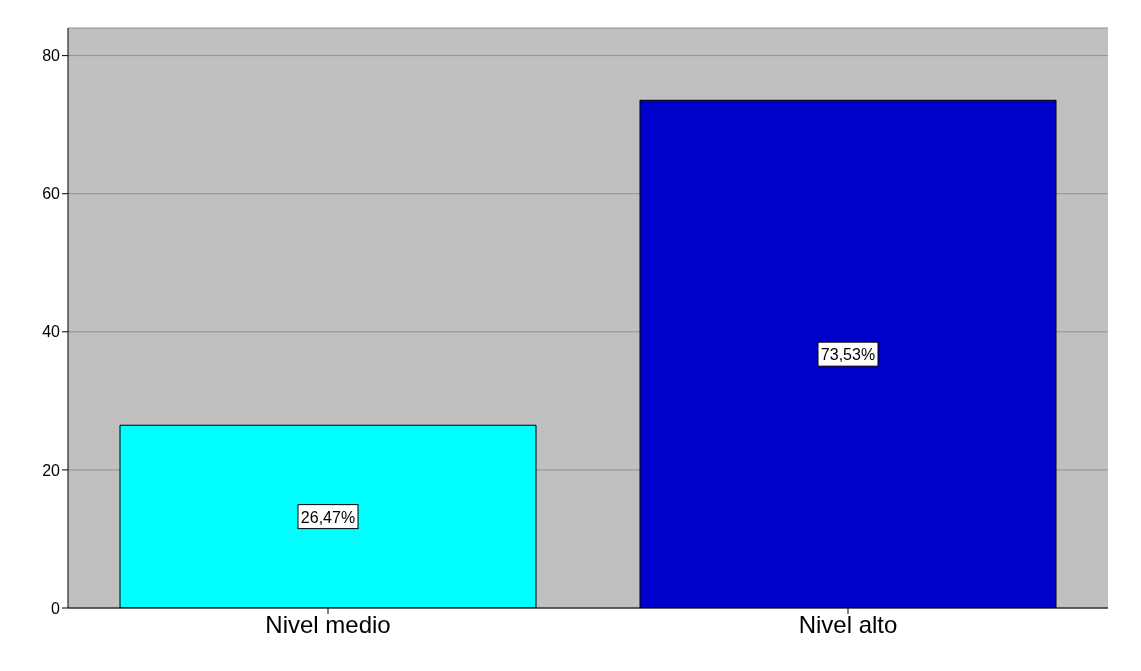  Describe the element at coordinates (51, 194) in the screenshot. I see `y-tick-label: 60` at that location.